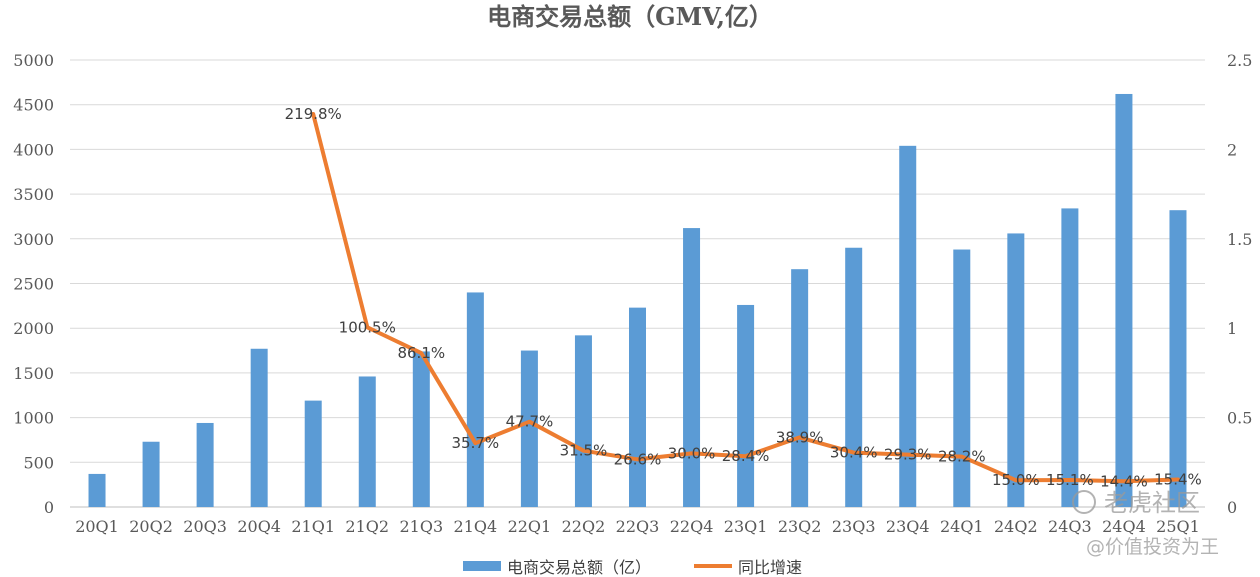 This screenshot has width=1260, height=577. I want to click on growth-label-22Q4: 30.0%, so click(692, 453).